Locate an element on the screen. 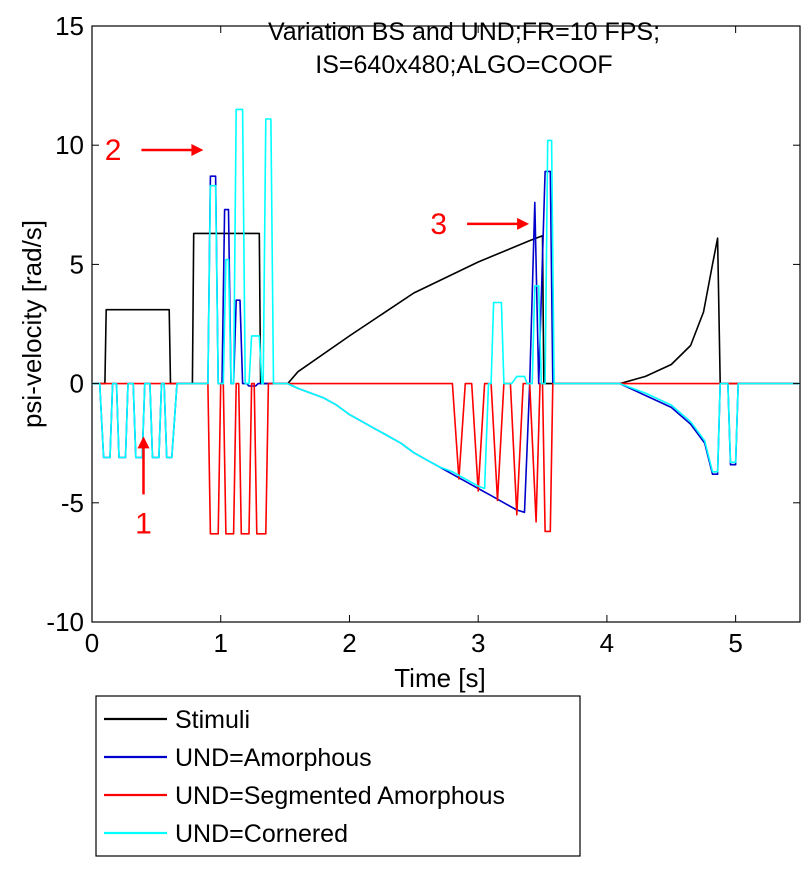 This screenshot has width=801, height=880. chart-title-line-2: IS=640x480;ALGO=COOF is located at coordinates (463, 65).